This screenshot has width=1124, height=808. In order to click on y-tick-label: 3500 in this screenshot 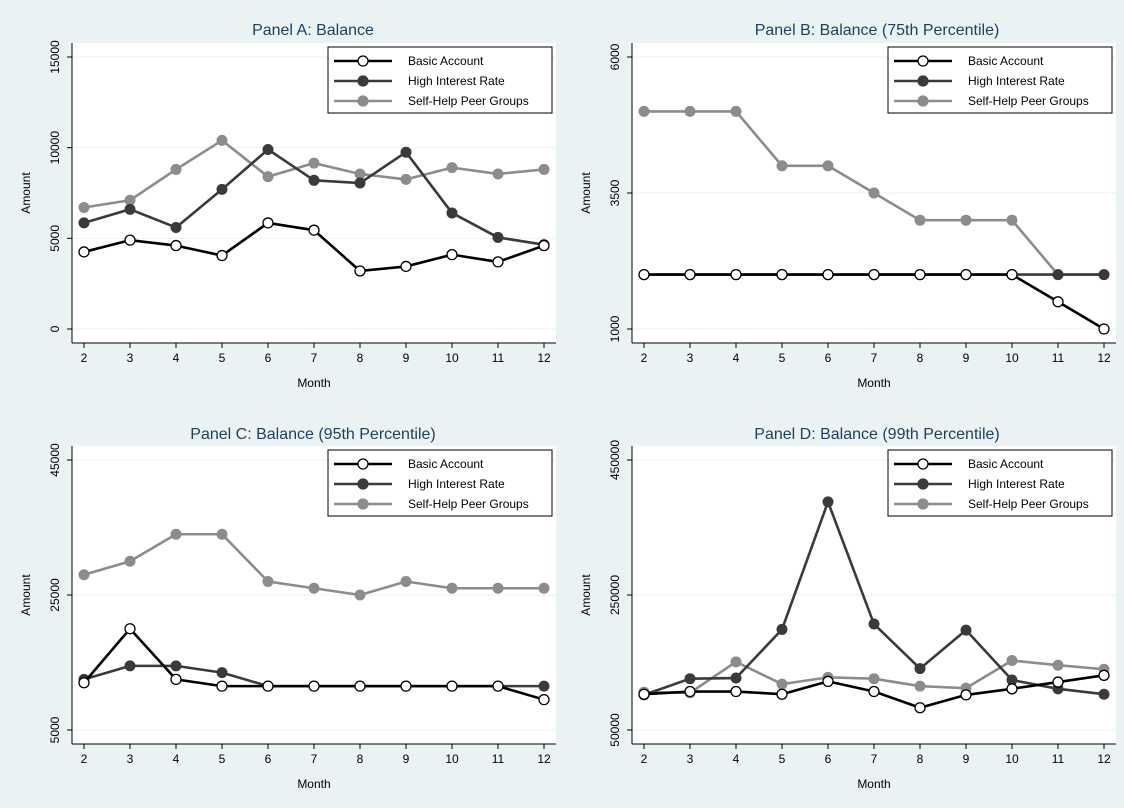, I will do `click(615, 192)`.